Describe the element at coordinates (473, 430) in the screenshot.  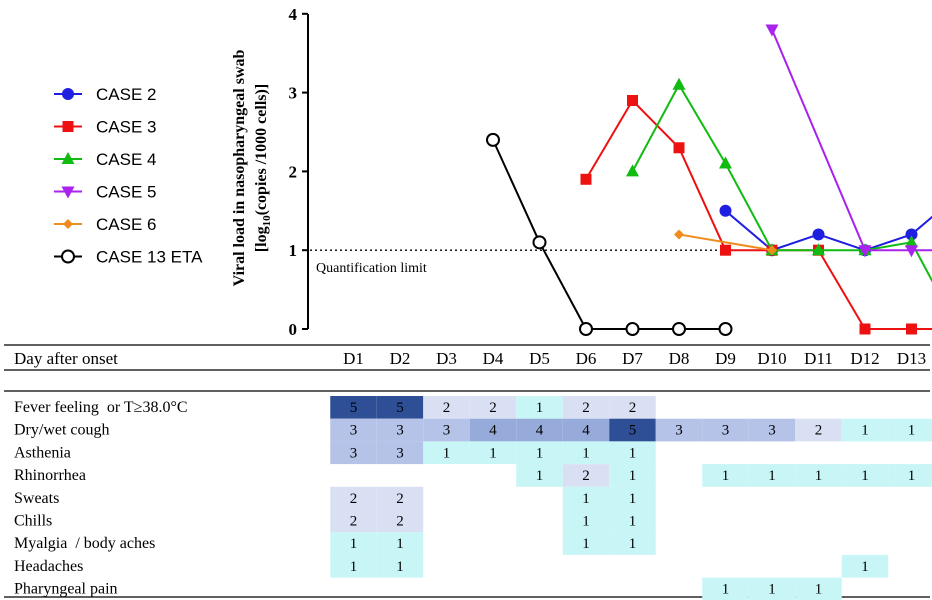
I see `symptom-row-dry-wet-cough: Dry/wet cough33344453332111` at that location.